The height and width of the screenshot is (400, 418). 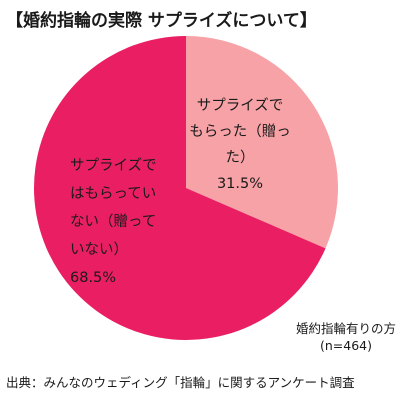 What do you see at coordinates (240, 157) in the screenshot?
I see `slice-category-label-0-line-2: た）` at bounding box center [240, 157].